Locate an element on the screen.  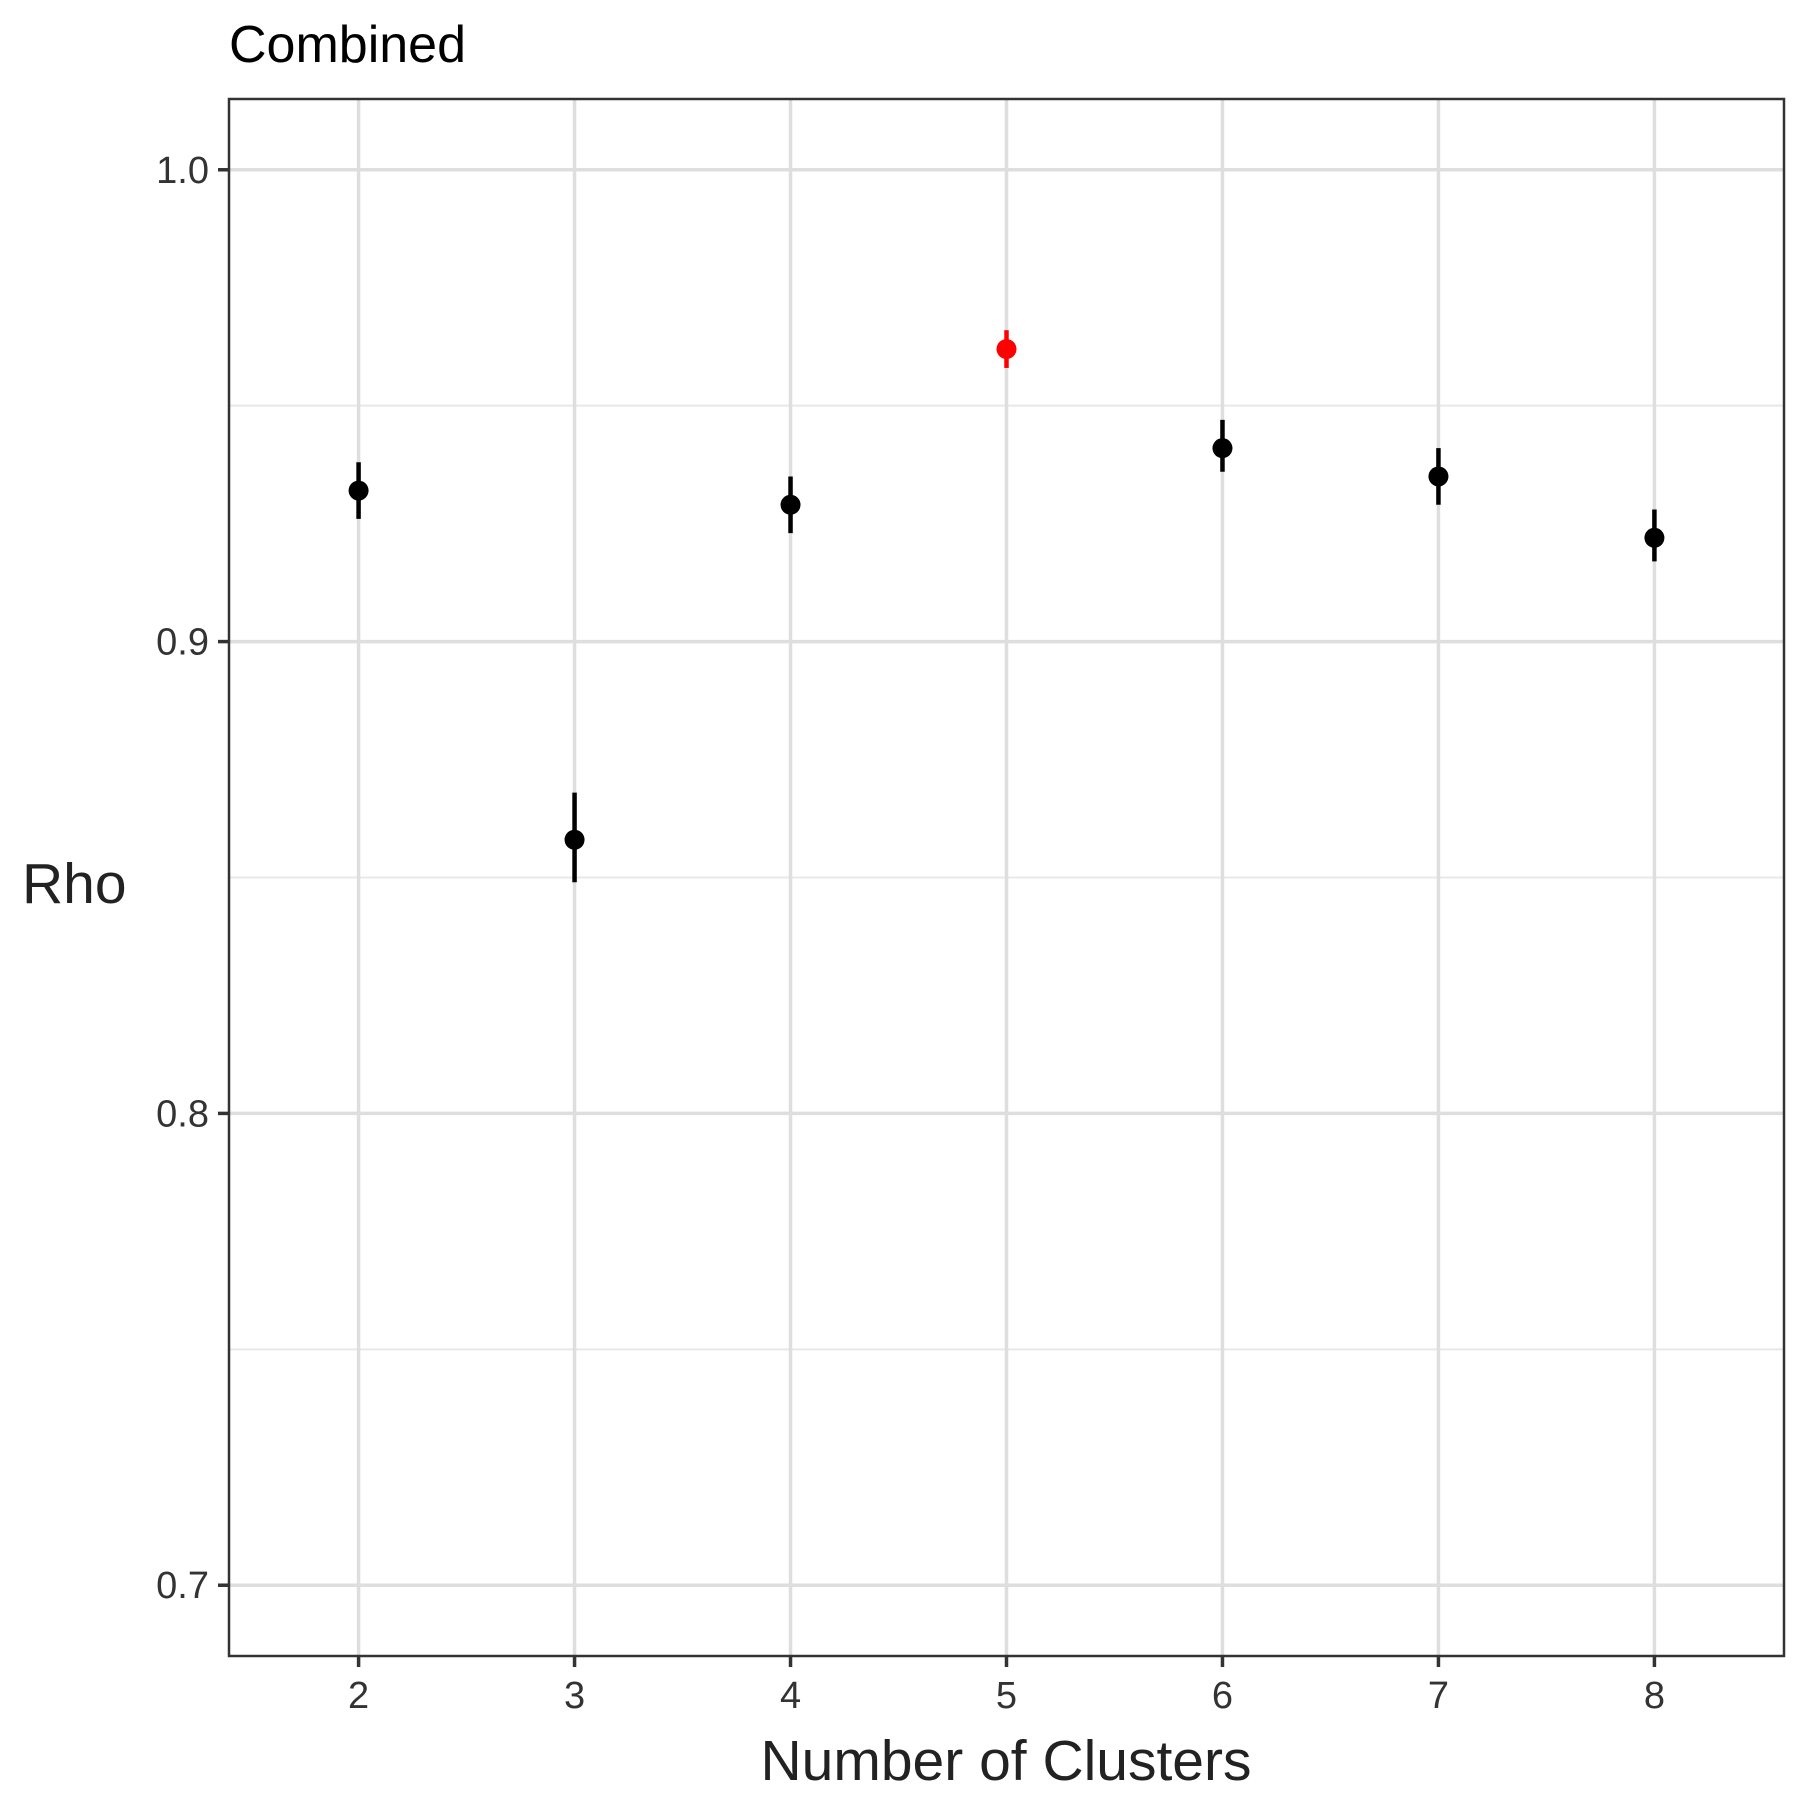
y-tick-label: 0.9 is located at coordinates (182, 643).